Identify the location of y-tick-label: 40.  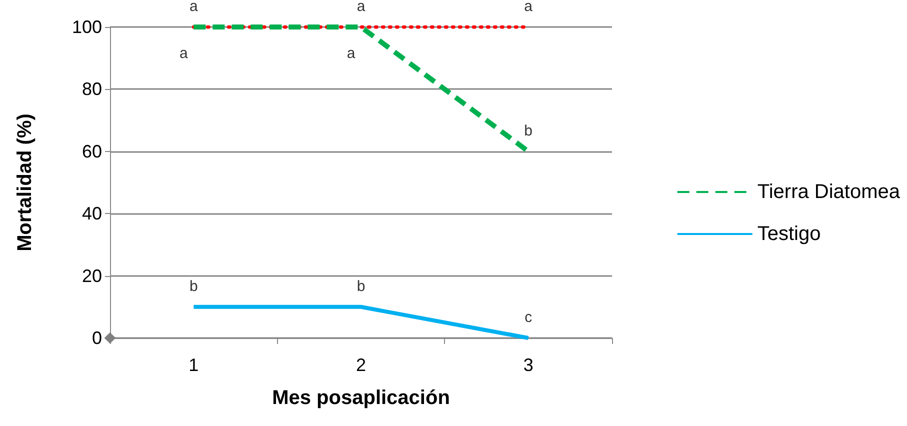
(92, 214).